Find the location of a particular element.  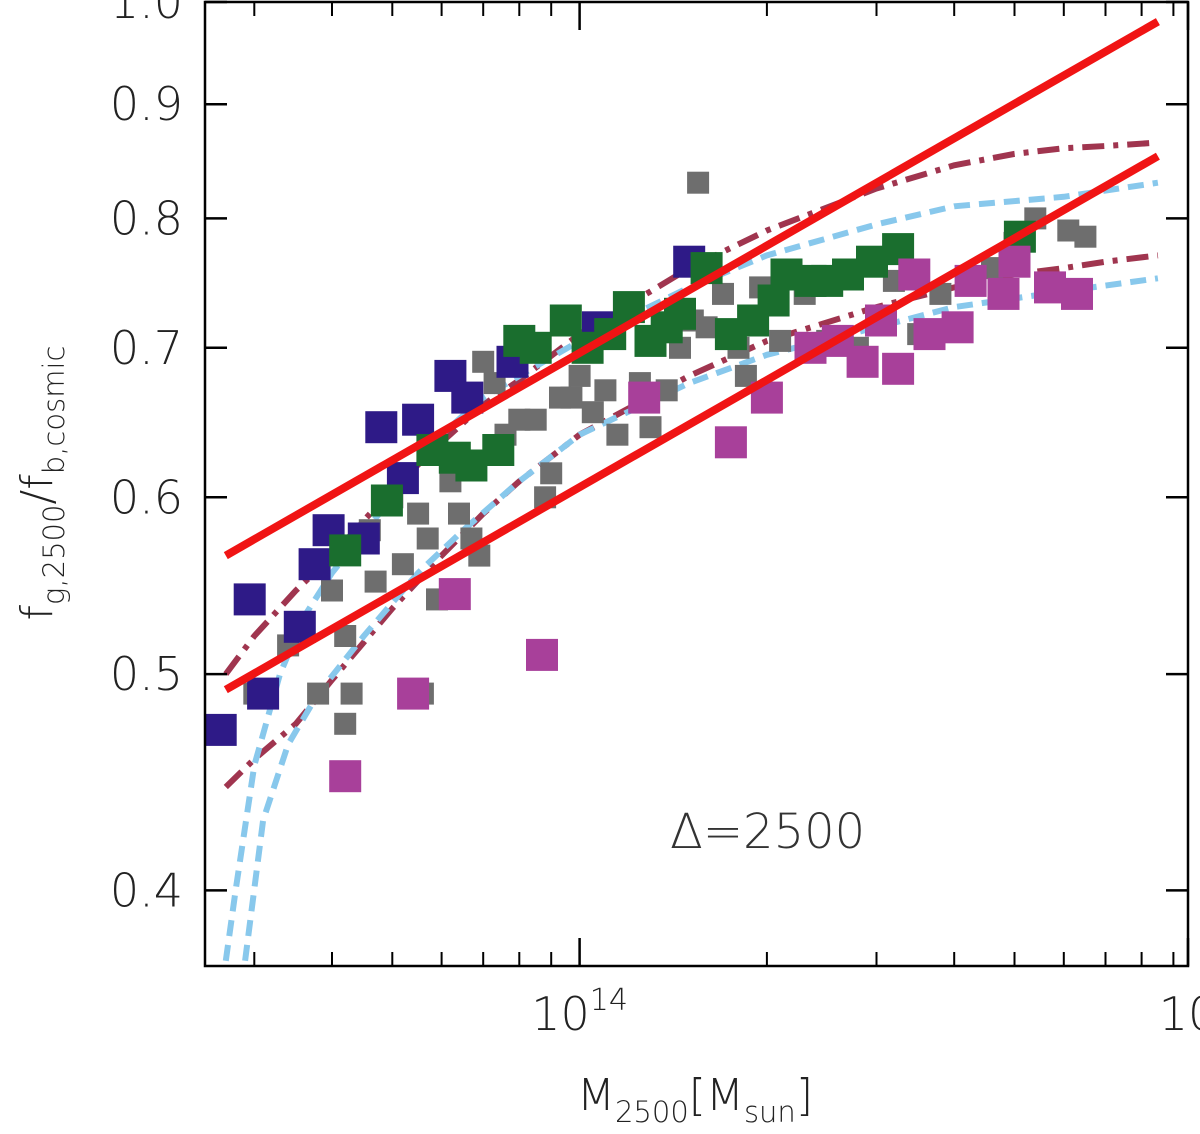

y-tick-labels: 0.4 0.5 0.6 0.7 0.8 0.9 1.0 is located at coordinates (146, 458).